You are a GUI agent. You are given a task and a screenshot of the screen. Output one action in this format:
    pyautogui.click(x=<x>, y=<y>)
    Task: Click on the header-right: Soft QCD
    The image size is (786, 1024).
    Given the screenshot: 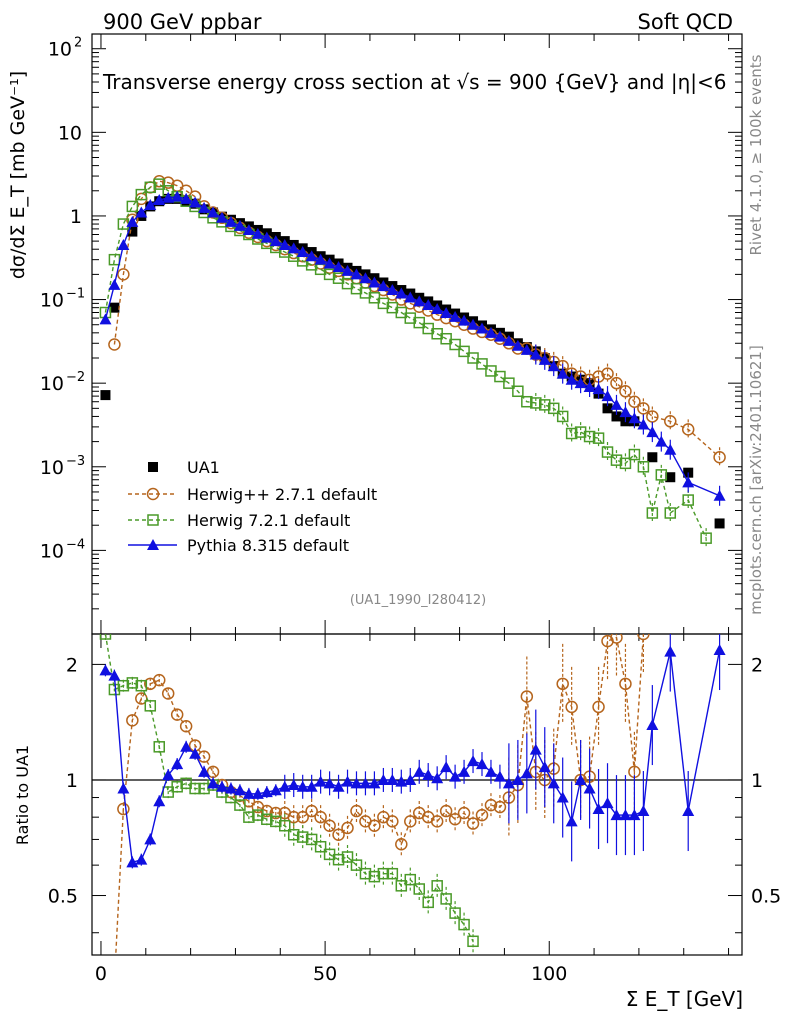 What is the action you would take?
    pyautogui.click(x=685, y=22)
    